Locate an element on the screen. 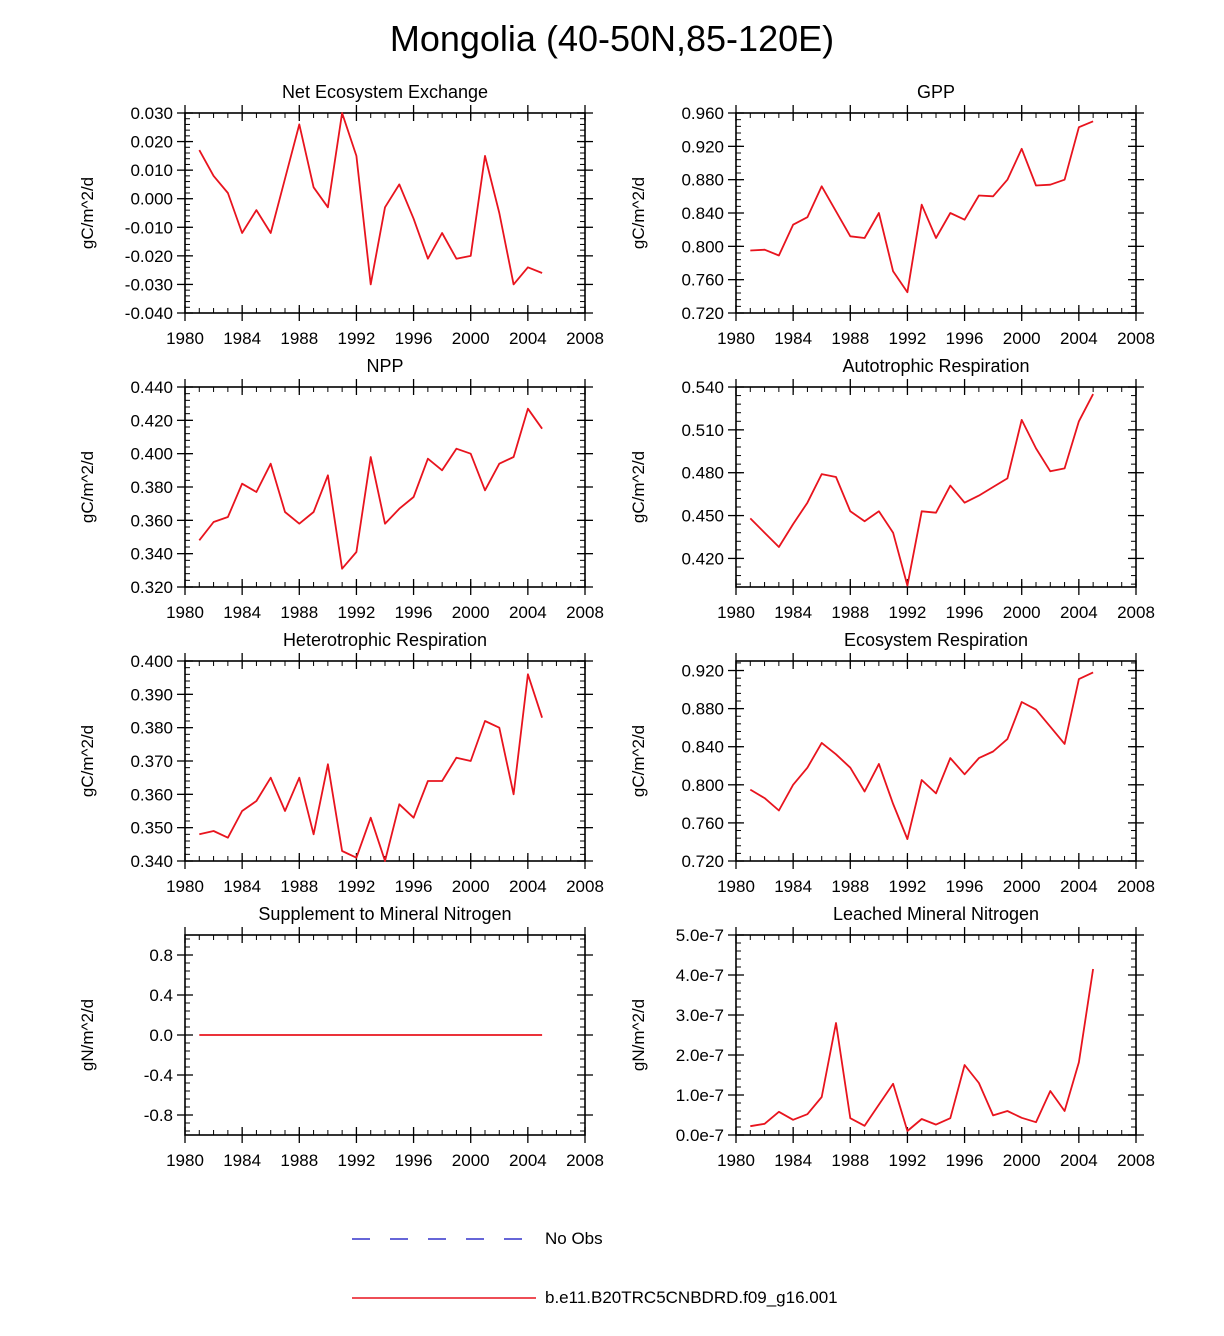 Image resolution: width=1224 pixels, height=1336 pixels. y-tick-label: 0.960 is located at coordinates (702, 113).